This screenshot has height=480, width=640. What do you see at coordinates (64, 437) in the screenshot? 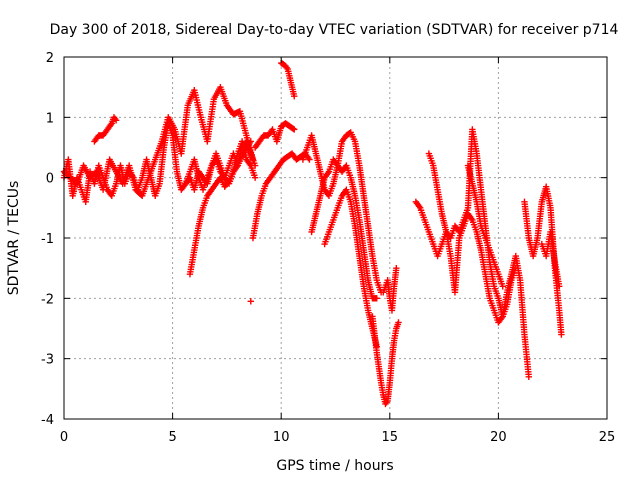
I see `x-tick-label: 0` at bounding box center [64, 437].